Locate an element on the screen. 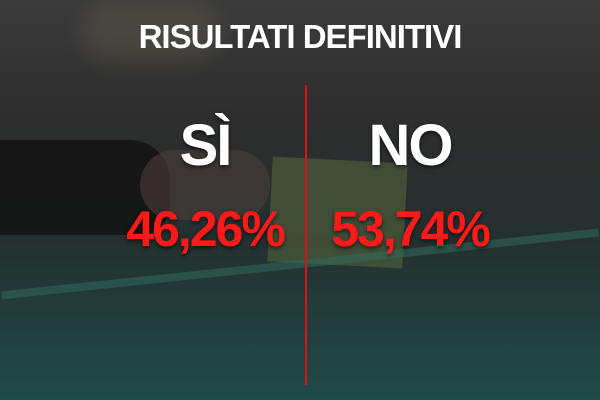  yes-label: SÌ is located at coordinates (206, 145).